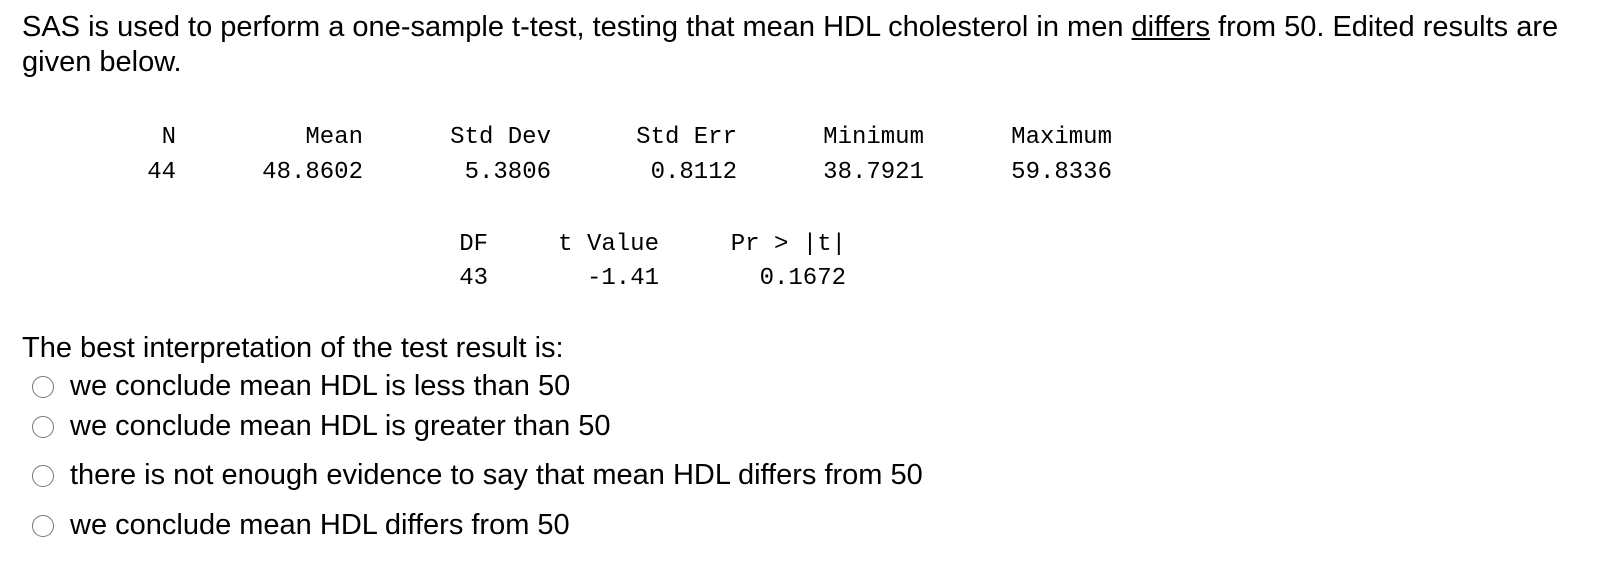  What do you see at coordinates (161, 172) in the screenshot?
I see `value-cell: 44` at bounding box center [161, 172].